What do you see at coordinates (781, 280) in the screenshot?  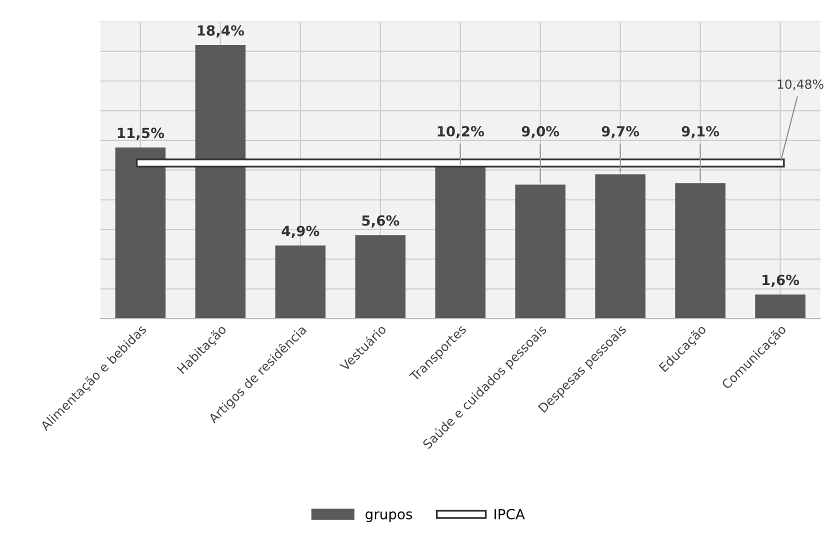 I see `data-label: 1,6%` at bounding box center [781, 280].